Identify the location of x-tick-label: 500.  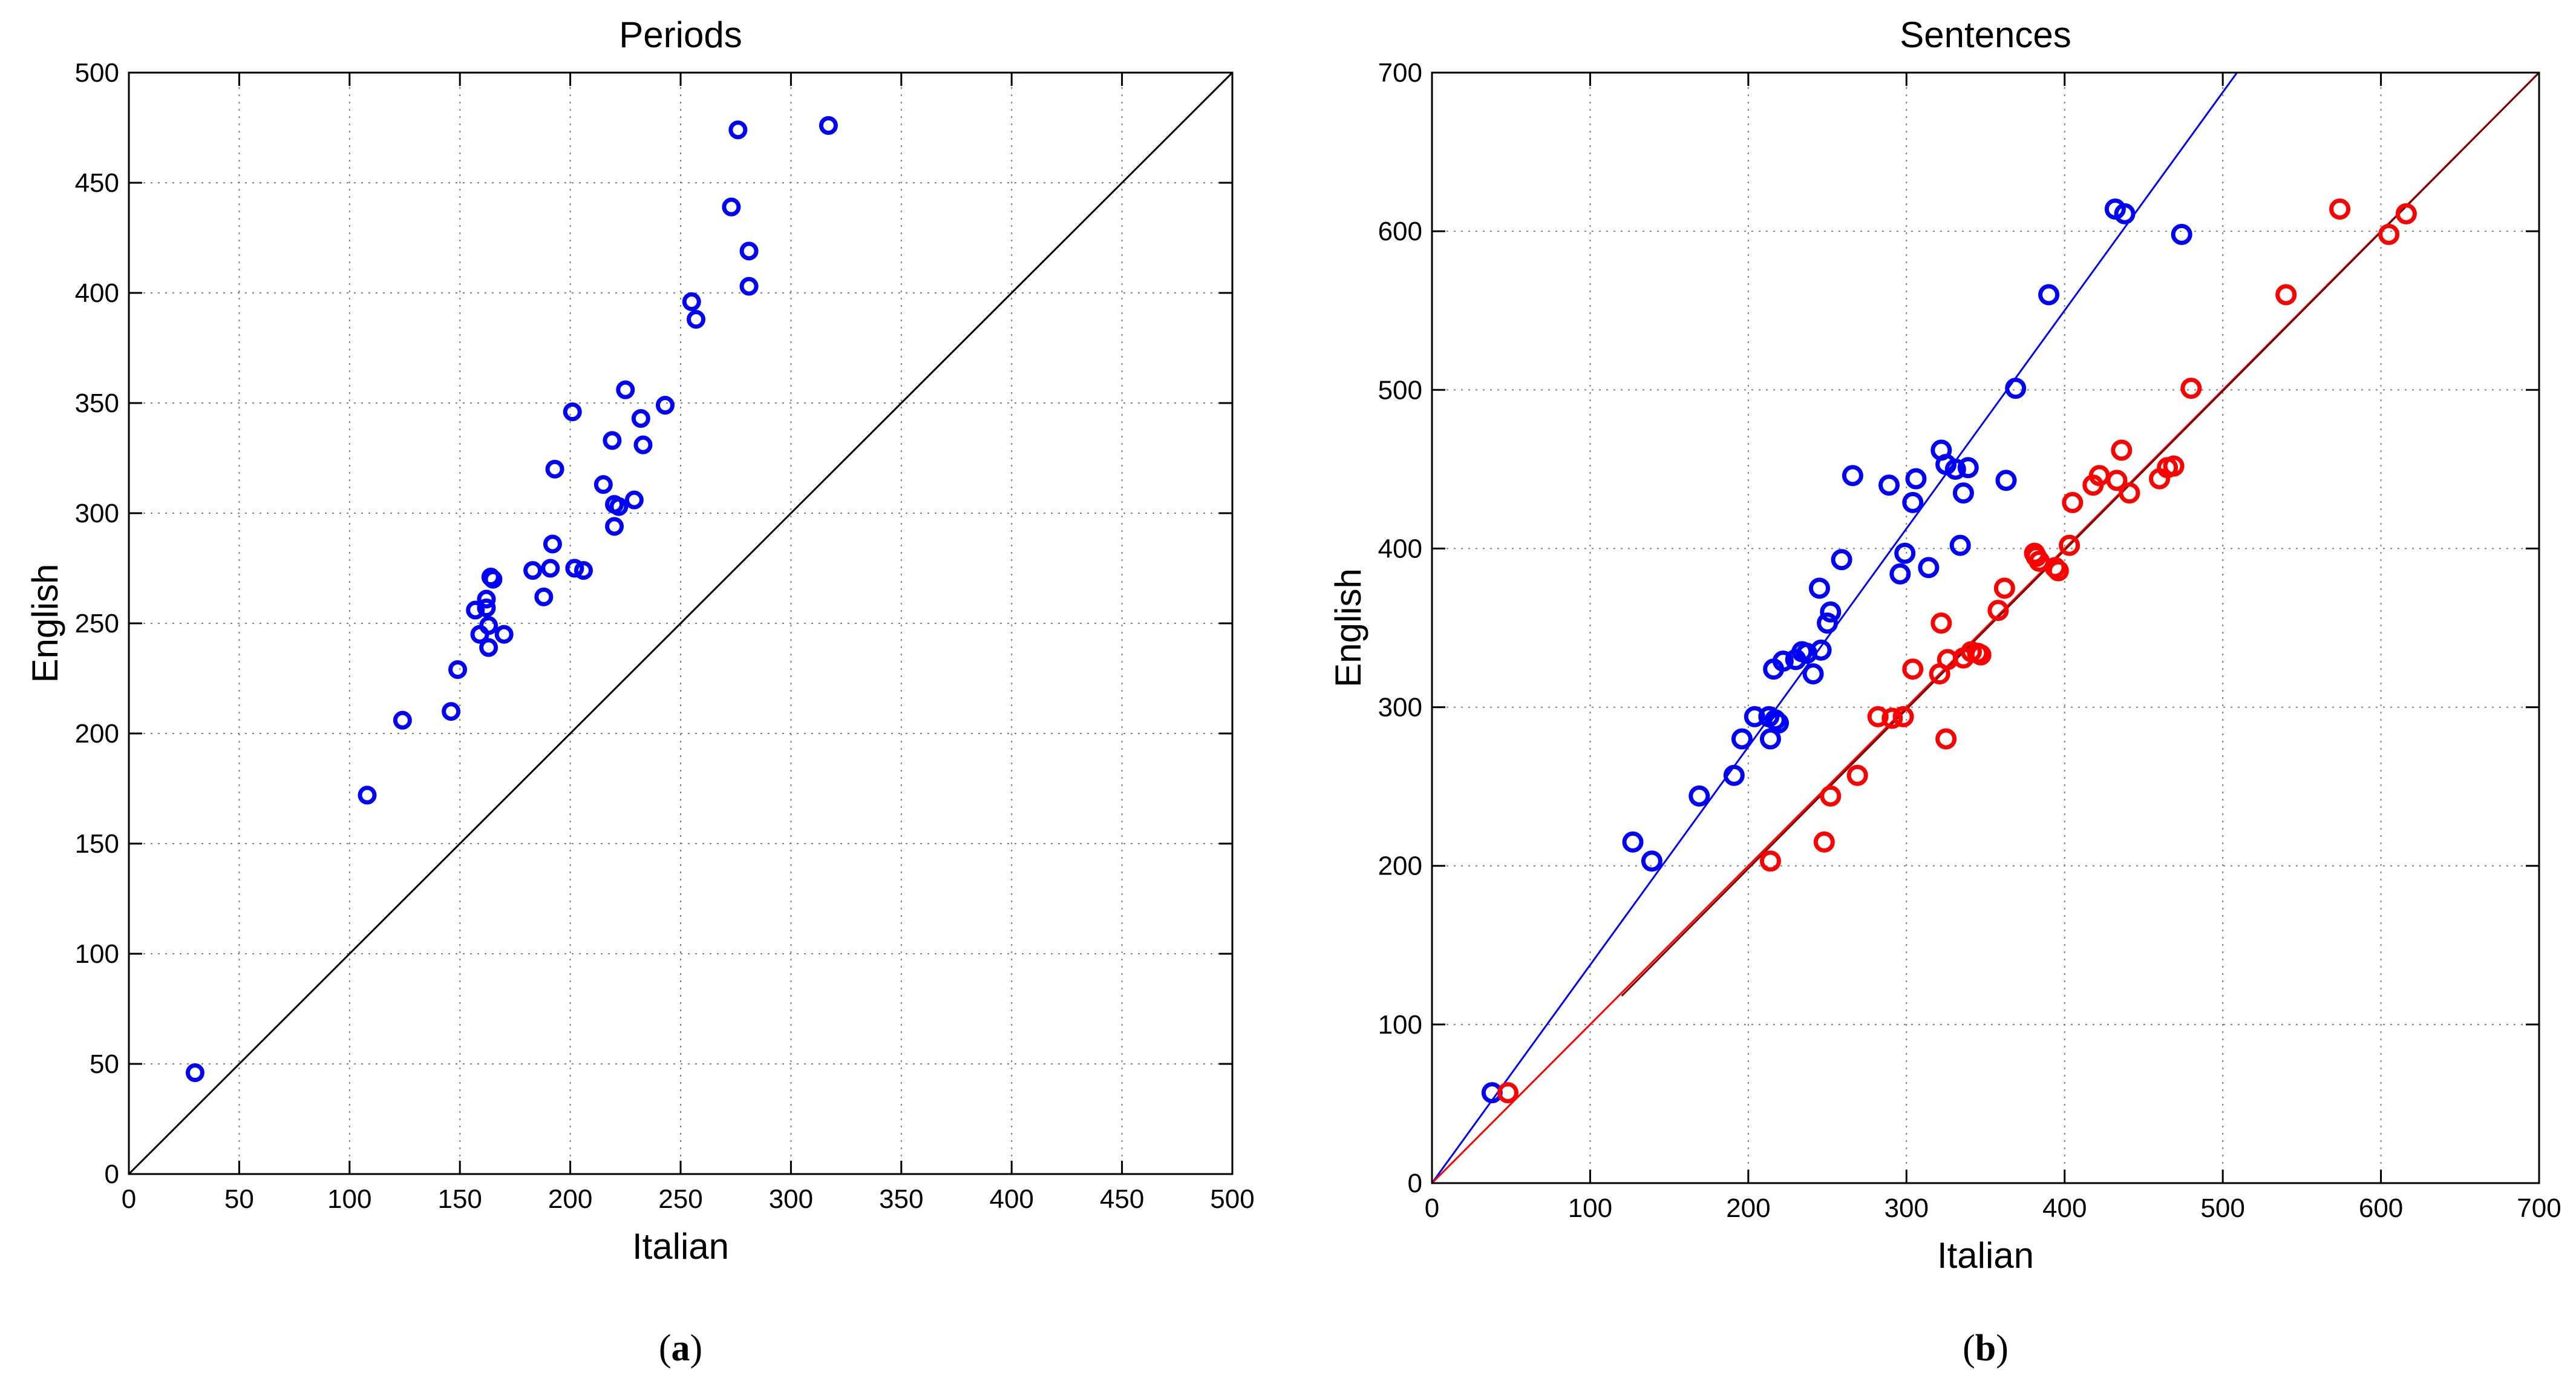
(2222, 1208).